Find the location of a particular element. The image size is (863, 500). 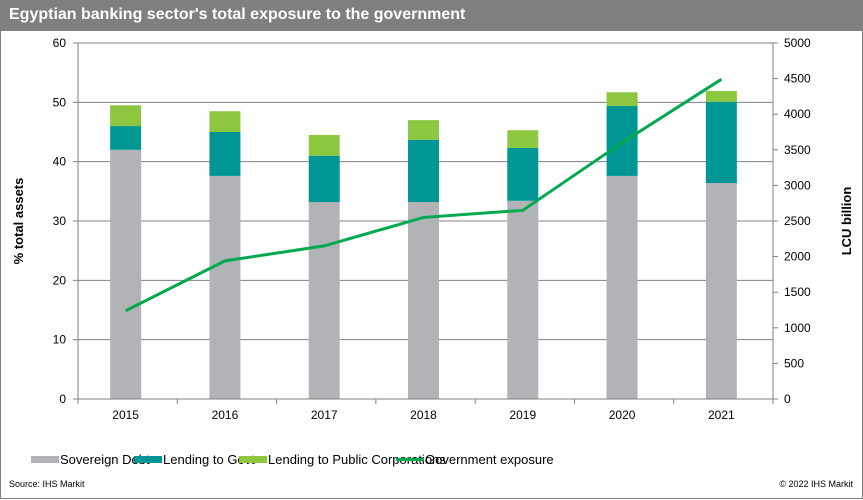

legend-label: Lending to Govt is located at coordinates (209, 459).